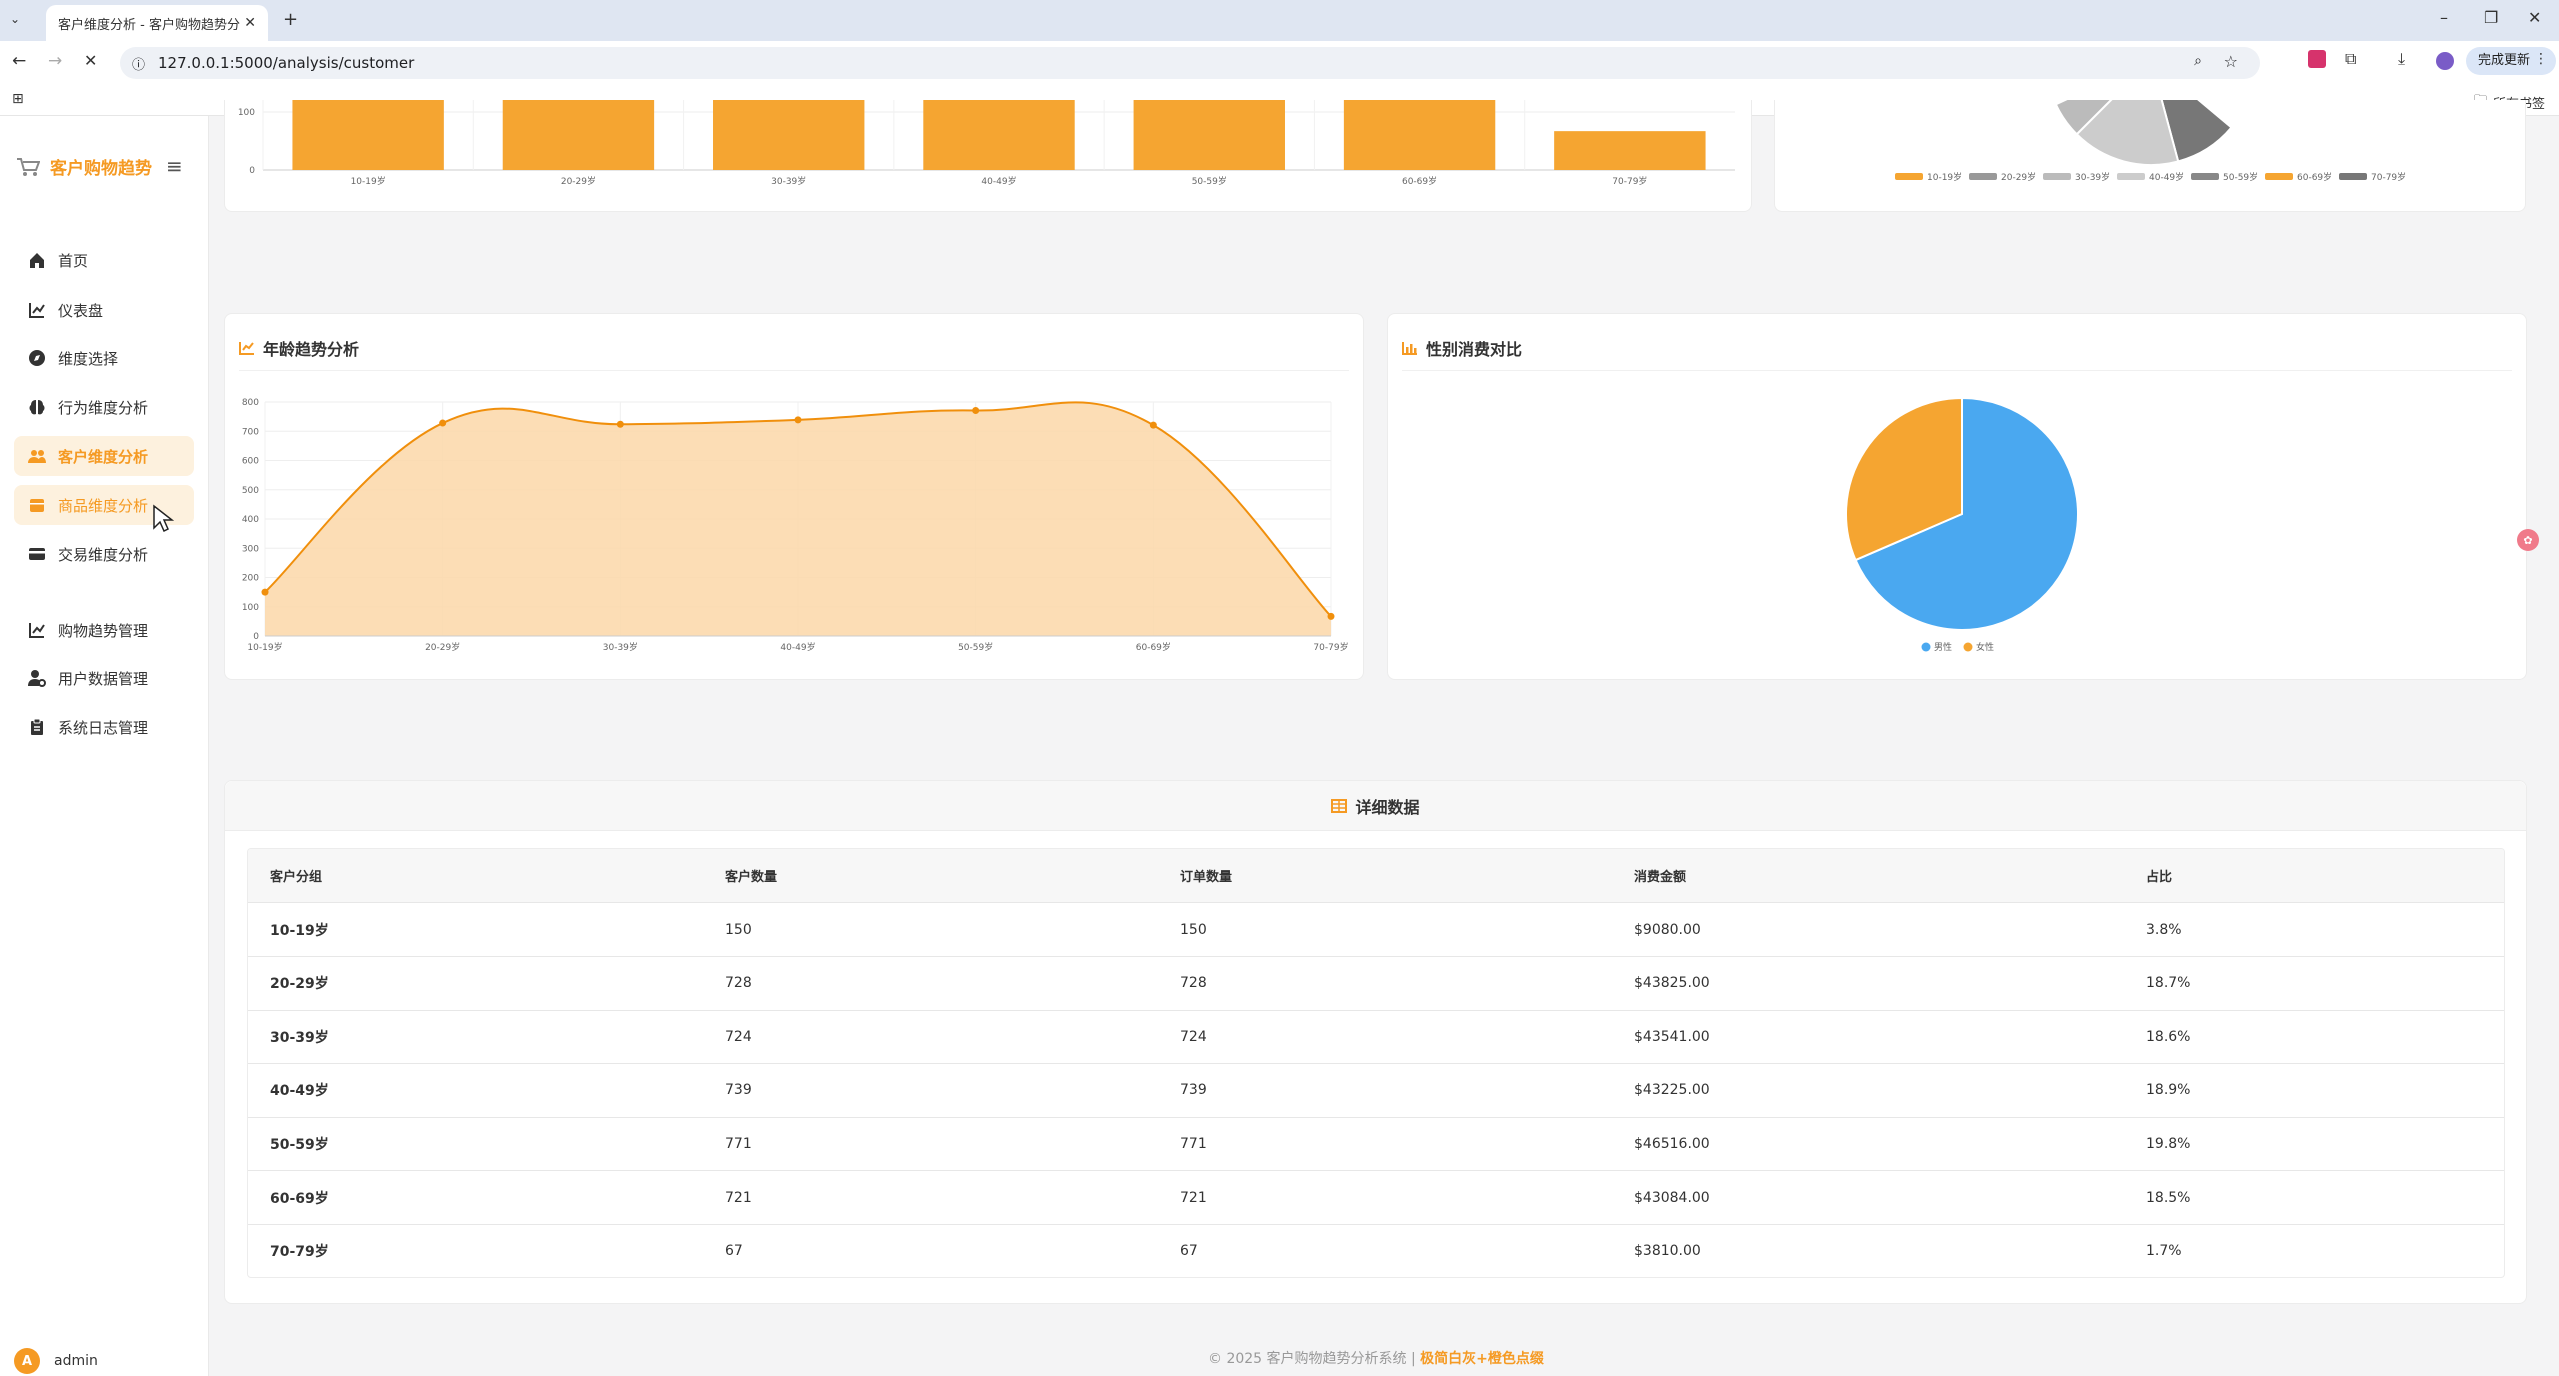  What do you see at coordinates (2230, 61) in the screenshot?
I see `bookmark-star-icon: ☆` at bounding box center [2230, 61].